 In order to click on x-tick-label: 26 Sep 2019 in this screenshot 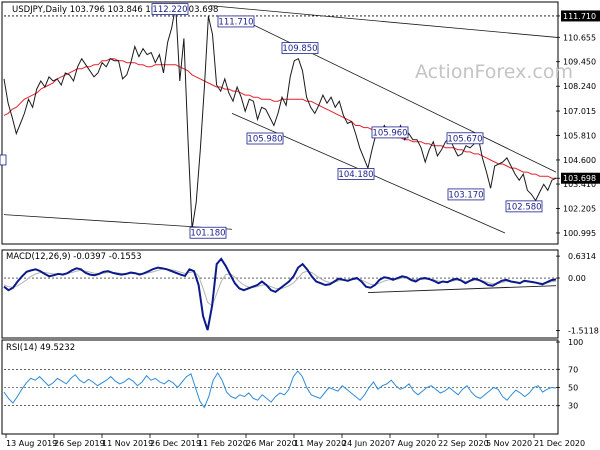, I will do `click(79, 443)`.